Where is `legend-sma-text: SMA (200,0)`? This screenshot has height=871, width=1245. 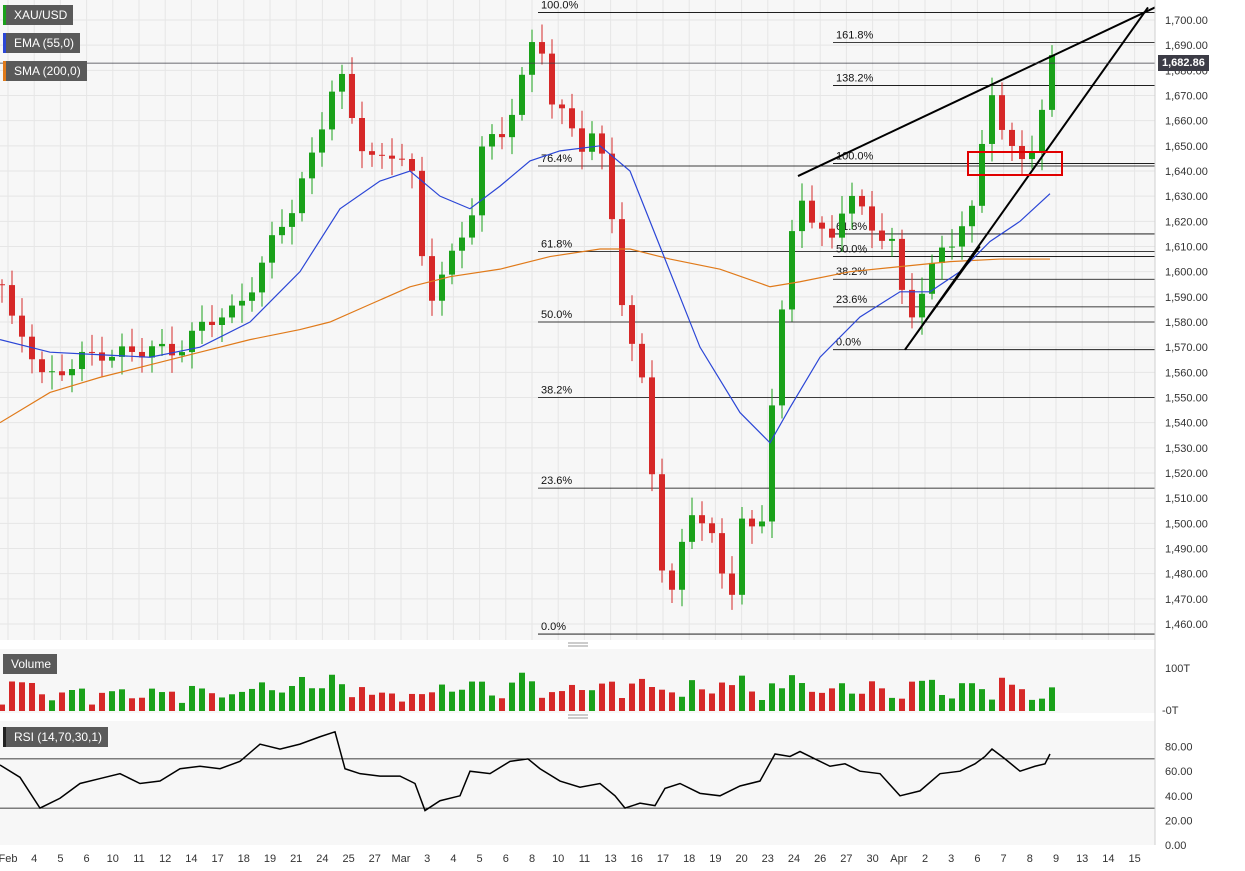 legend-sma-text: SMA (200,0) is located at coordinates (47, 71).